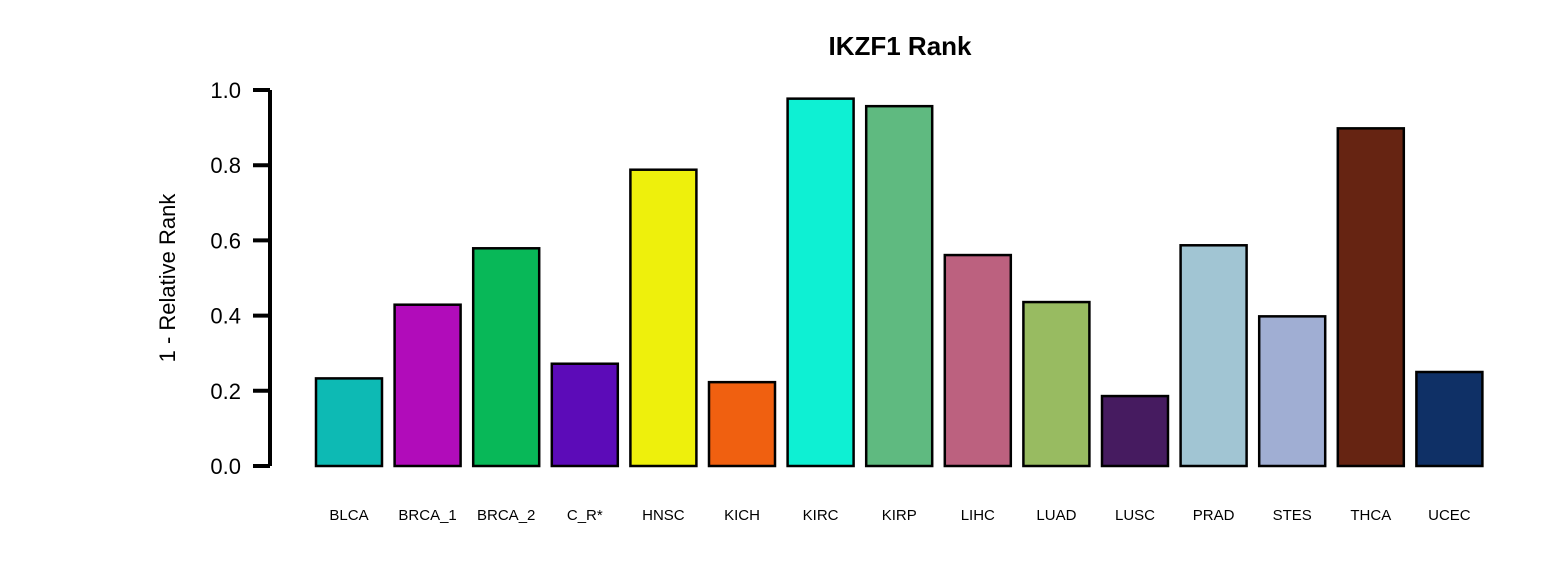 The width and height of the screenshot is (1560, 586). Describe the element at coordinates (1370, 515) in the screenshot. I see `x-tick-label: THCA` at that location.